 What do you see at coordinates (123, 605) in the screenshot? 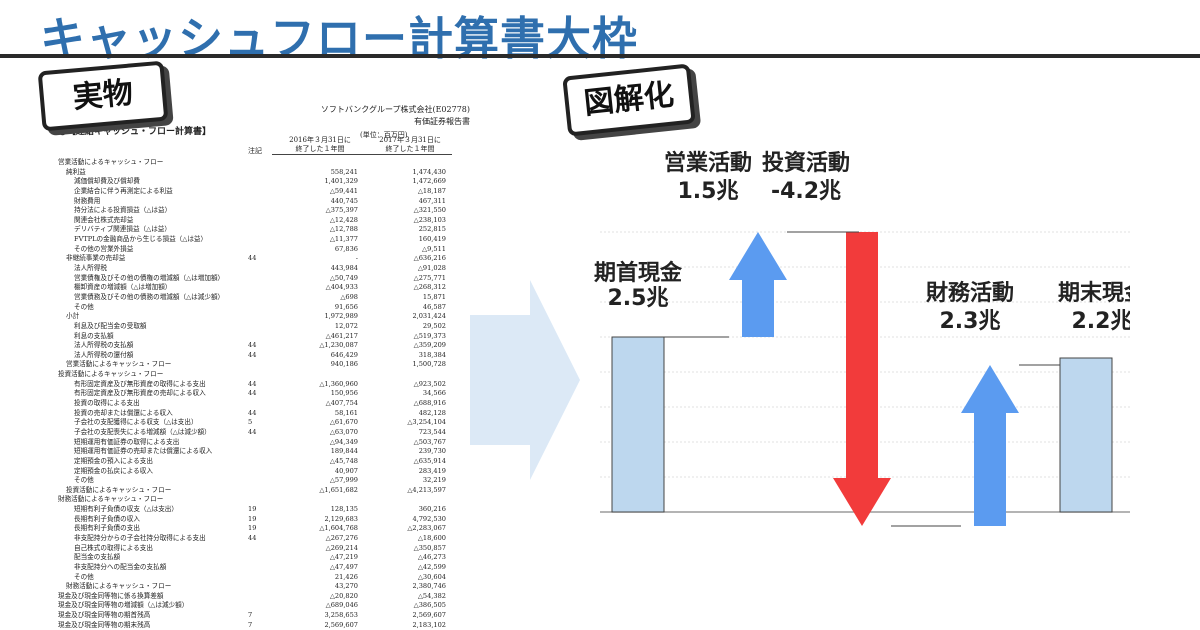
I see `row-label: 現金及び現金同等物の増減額（△は減少額）` at bounding box center [123, 605].